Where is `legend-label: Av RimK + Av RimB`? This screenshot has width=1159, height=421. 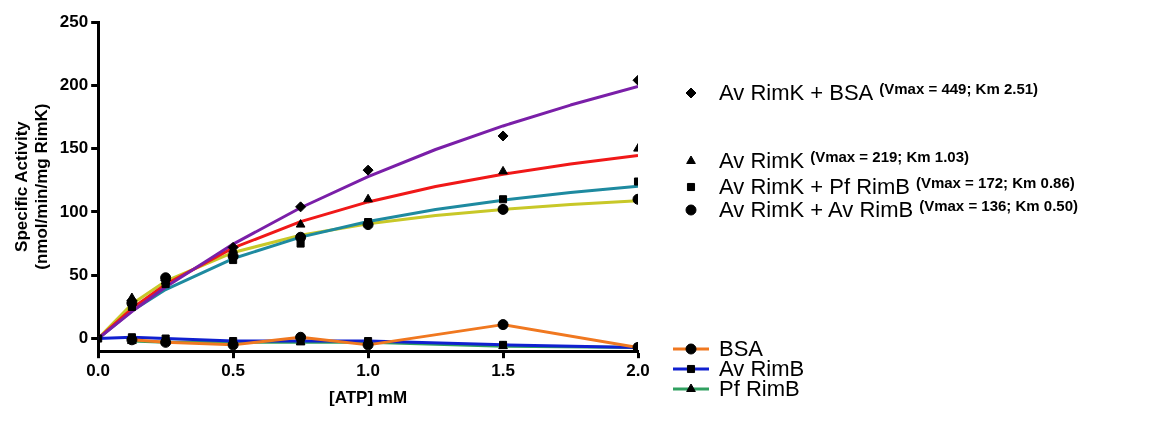 legend-label: Av RimK + Av RimB is located at coordinates (816, 210).